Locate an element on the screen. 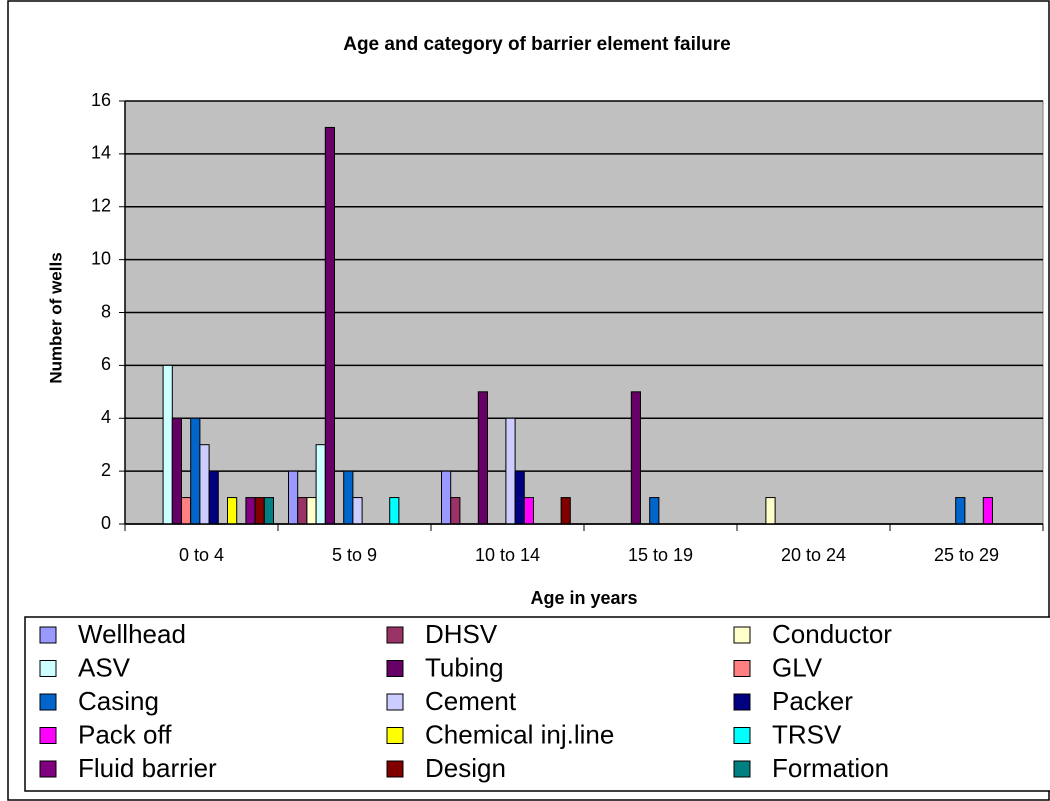 This screenshot has height=801, width=1050. legend-label: ASV is located at coordinates (104, 667).